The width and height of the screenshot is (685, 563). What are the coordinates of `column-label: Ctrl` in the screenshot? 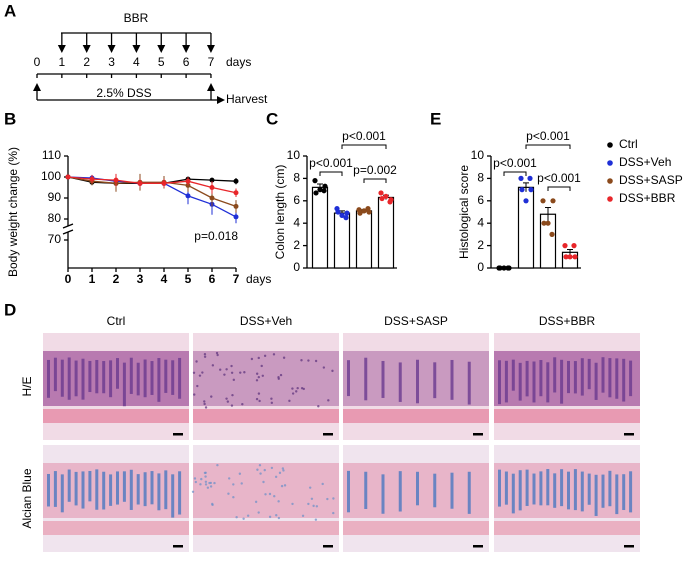 It's located at (116, 321).